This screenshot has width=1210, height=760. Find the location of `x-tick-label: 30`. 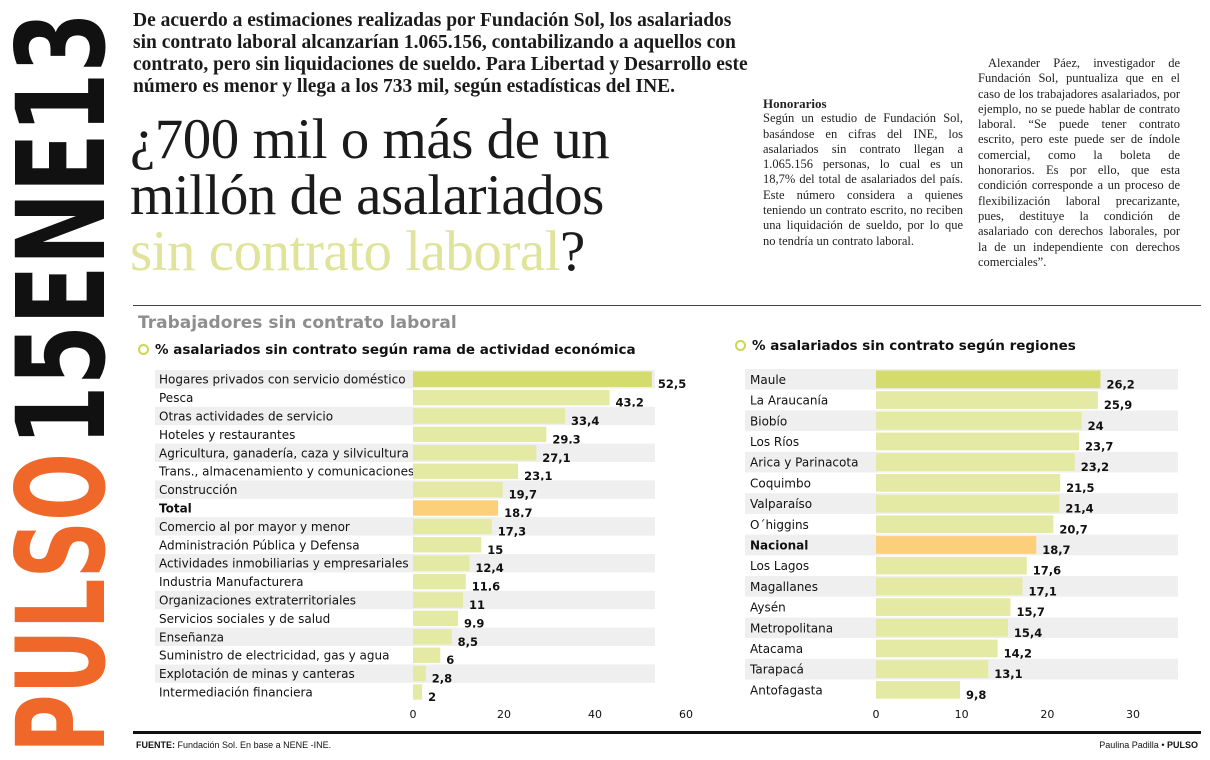

x-tick-label: 30 is located at coordinates (1133, 714).